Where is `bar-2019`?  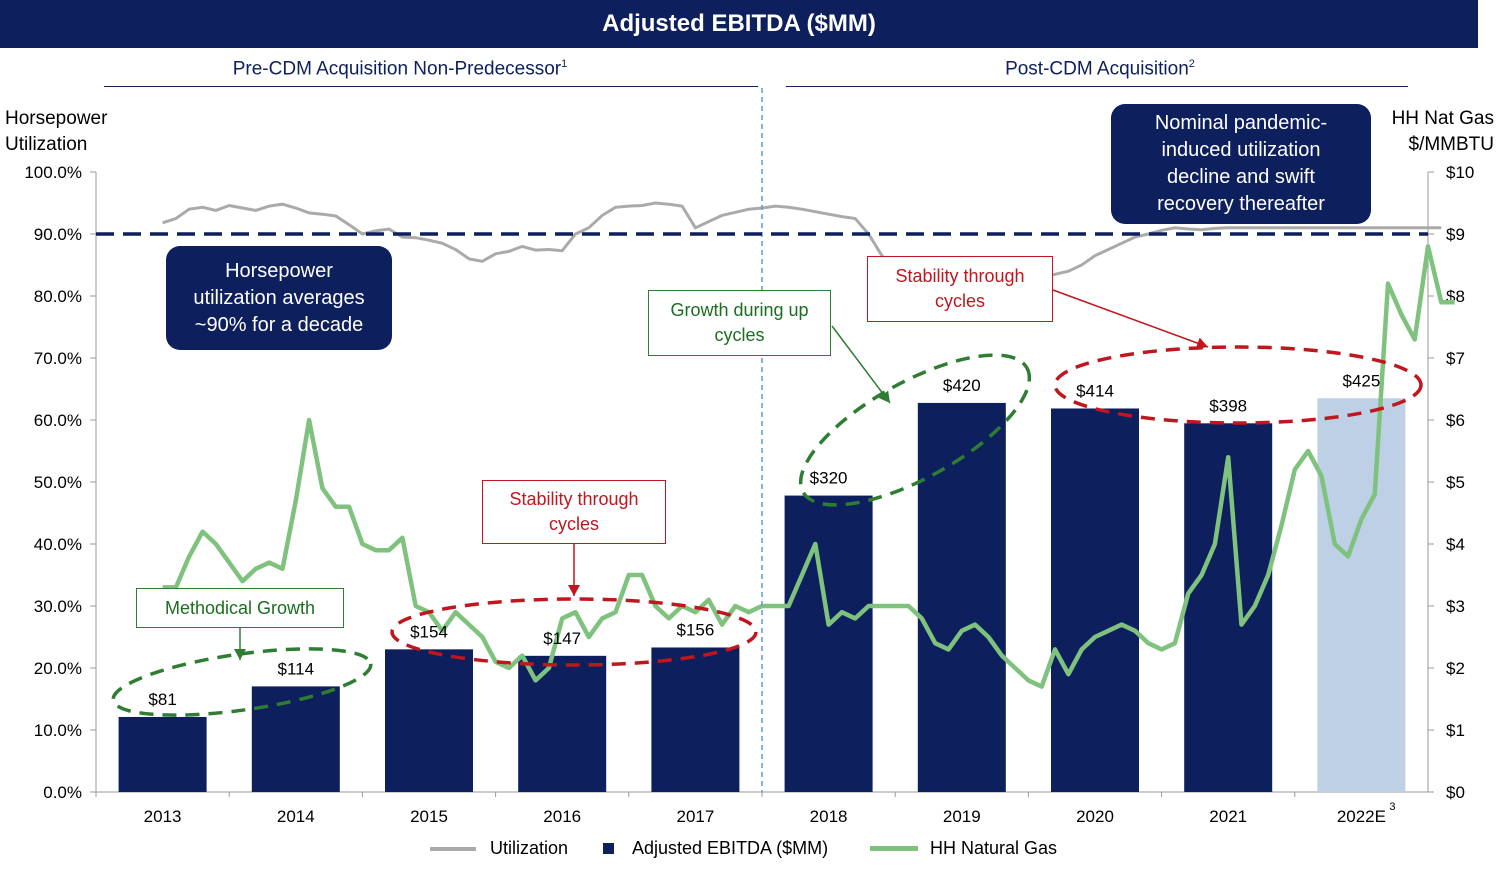
bar-2019 is located at coordinates (961, 597).